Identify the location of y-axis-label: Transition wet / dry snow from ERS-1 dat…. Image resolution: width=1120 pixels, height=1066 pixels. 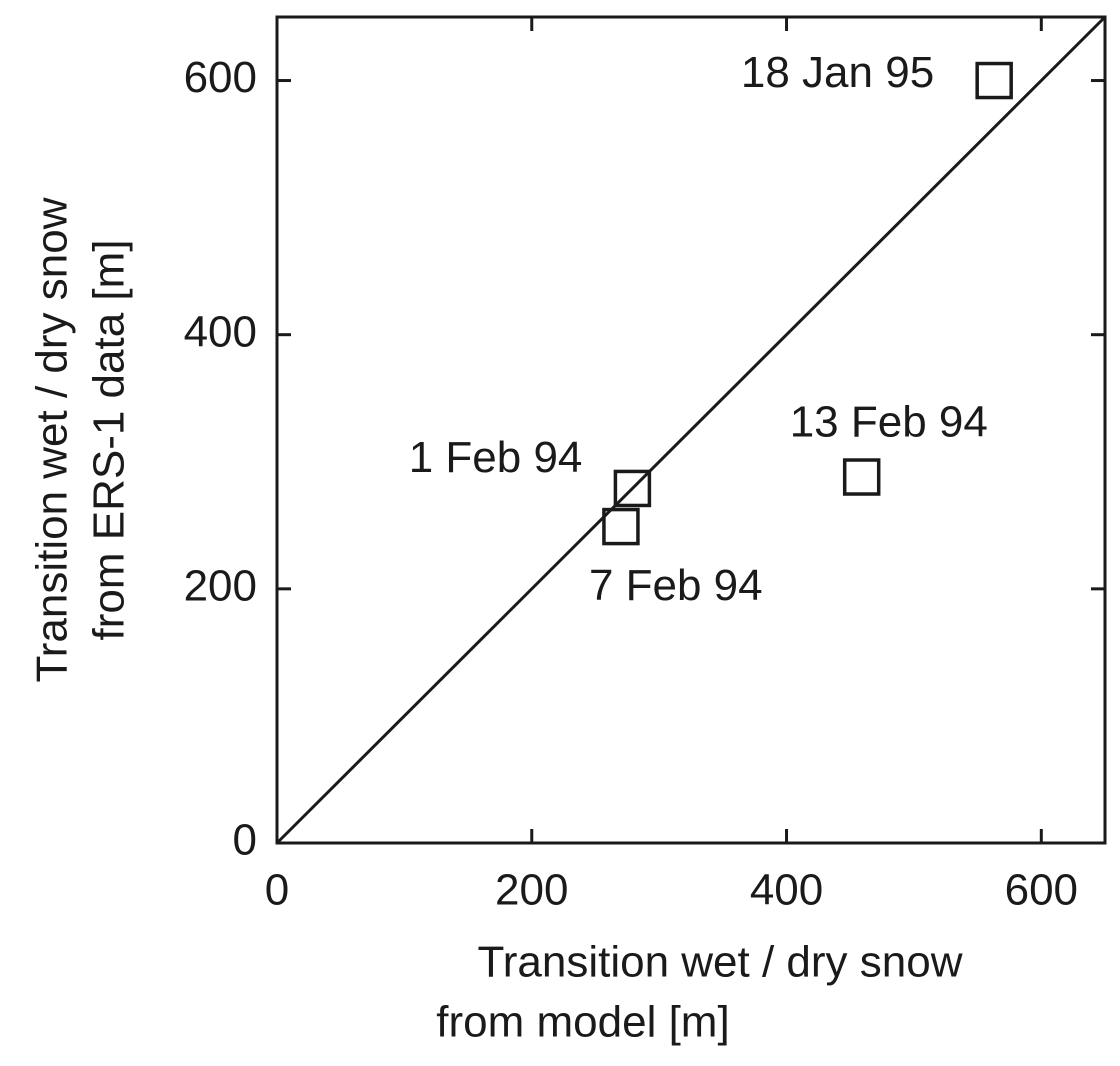
(81, 439).